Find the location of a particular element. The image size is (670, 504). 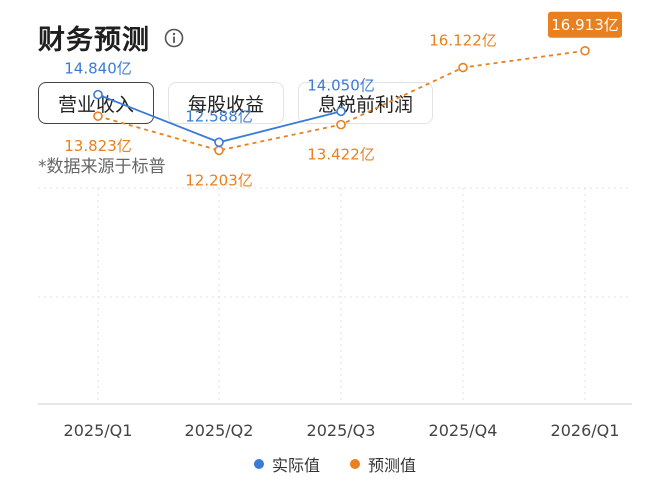

chart-legend: 实际值 预测值 is located at coordinates (335, 464).